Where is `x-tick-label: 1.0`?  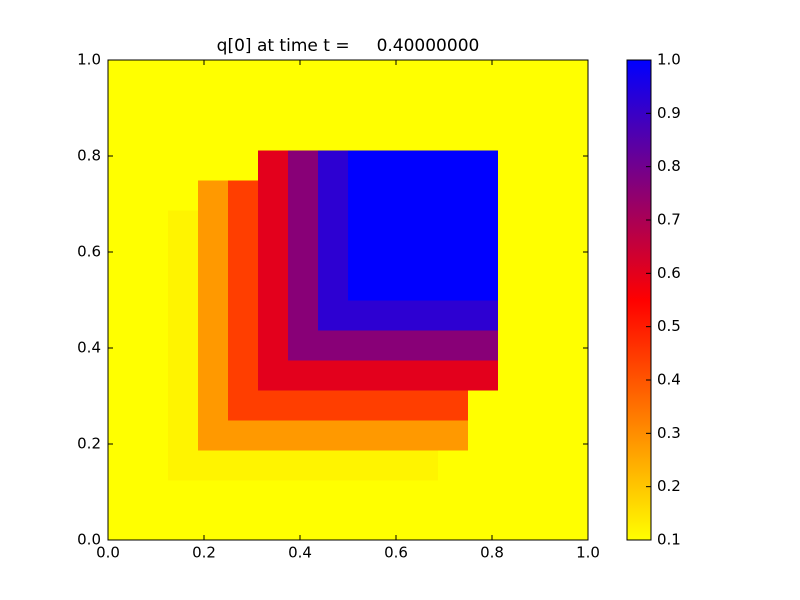
x-tick-label: 1.0 is located at coordinates (588, 553).